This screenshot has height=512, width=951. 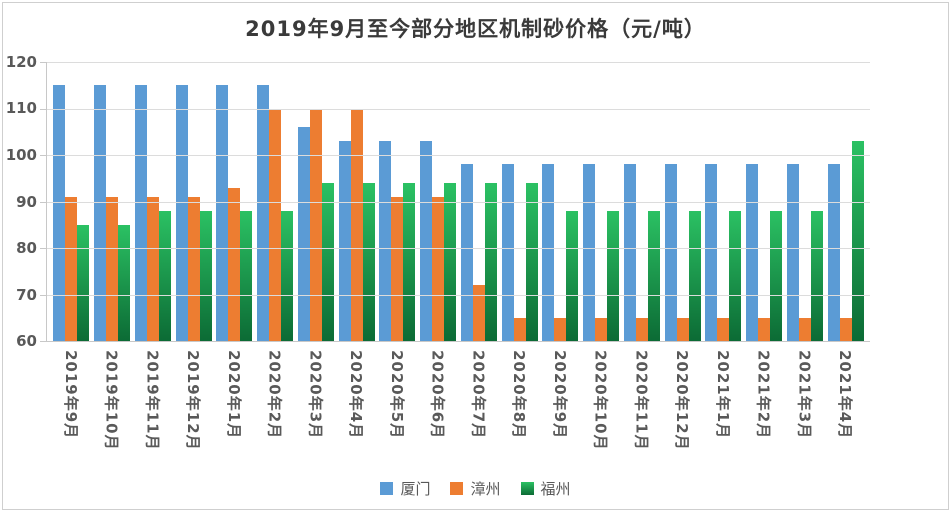 I want to click on x-axis-label: 2020年4月, so click(x=356, y=395).